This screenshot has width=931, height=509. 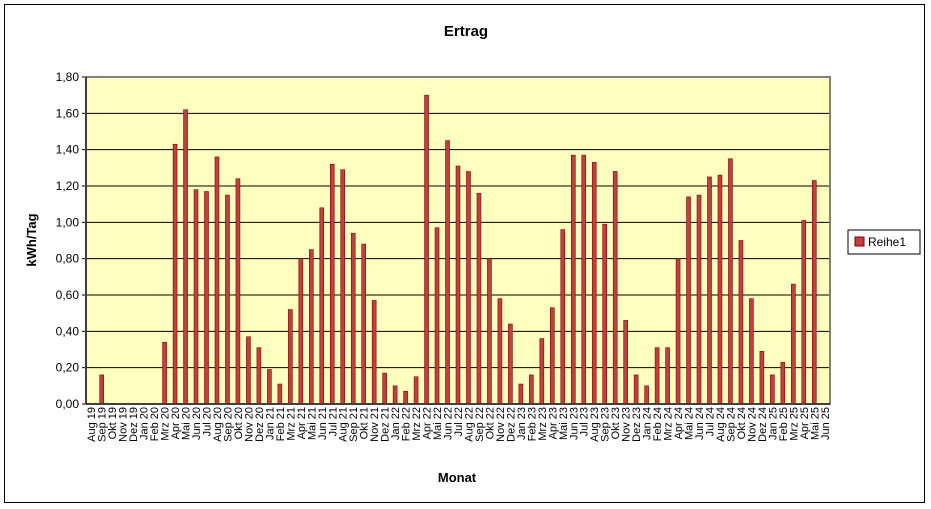 I want to click on x-tick-label: Nov 24, so click(x=752, y=424).